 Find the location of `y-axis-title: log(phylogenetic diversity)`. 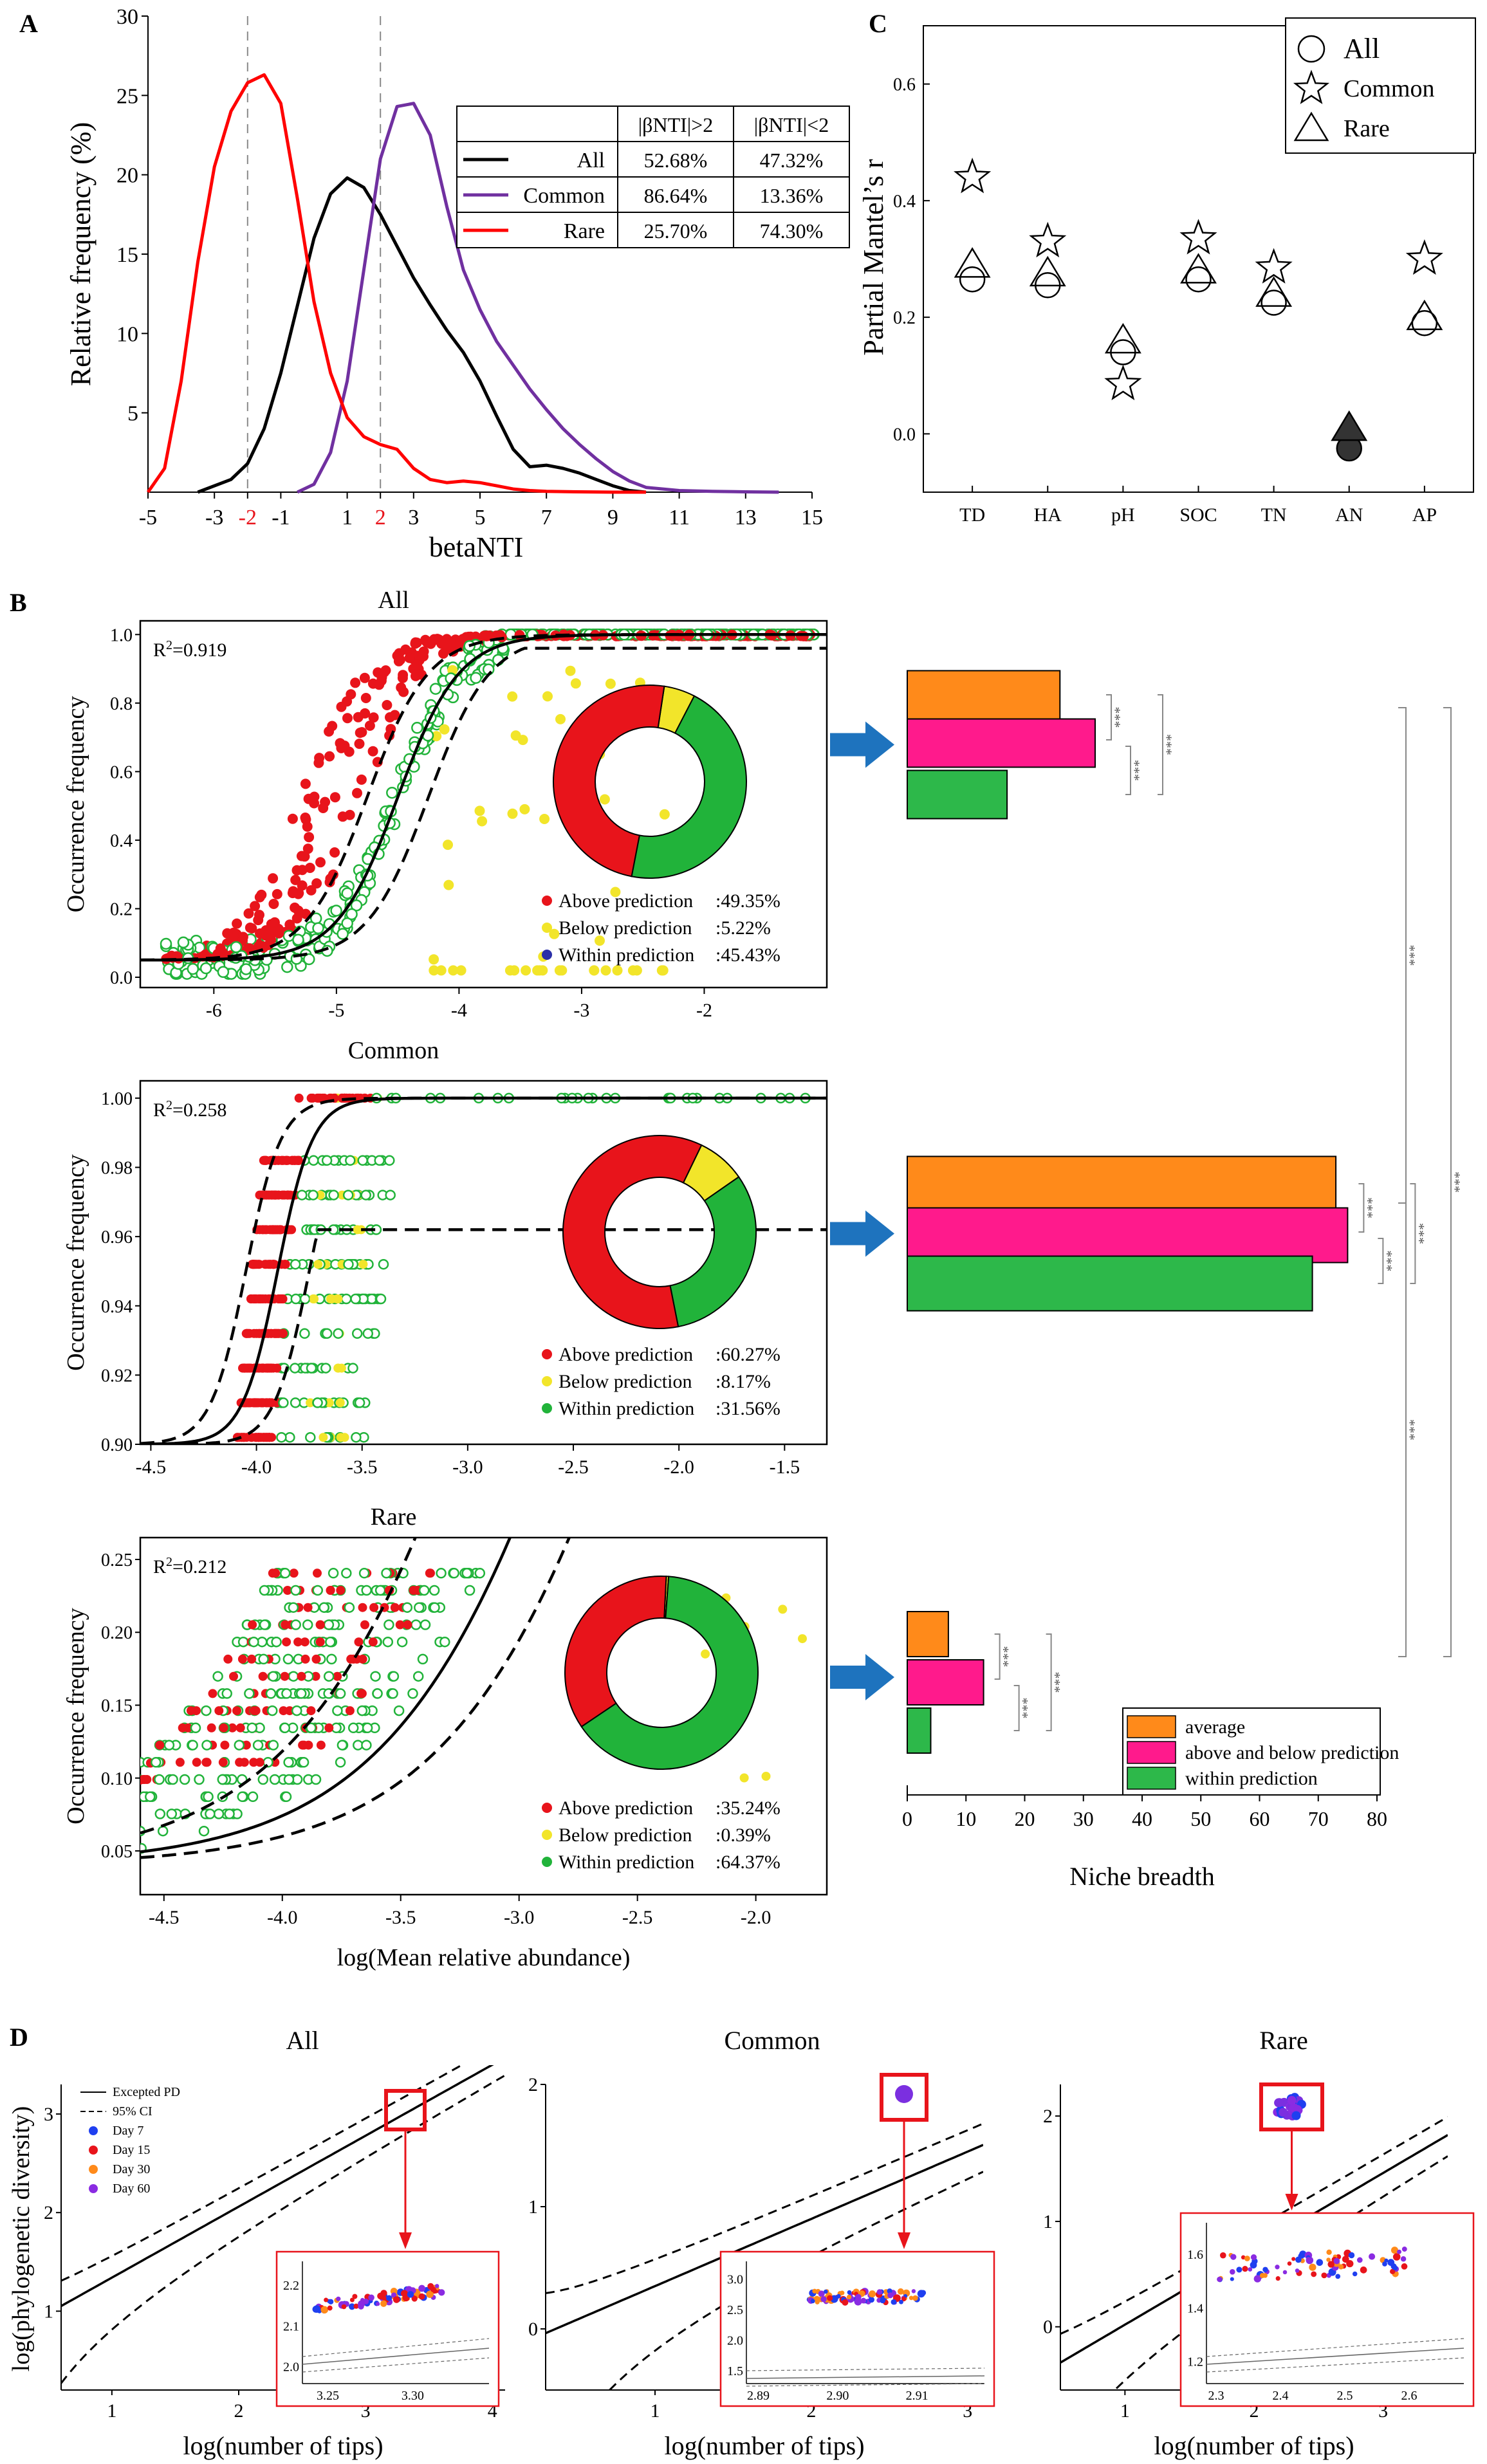

y-axis-title: log(phylogenetic diversity) is located at coordinates (21, 2239).